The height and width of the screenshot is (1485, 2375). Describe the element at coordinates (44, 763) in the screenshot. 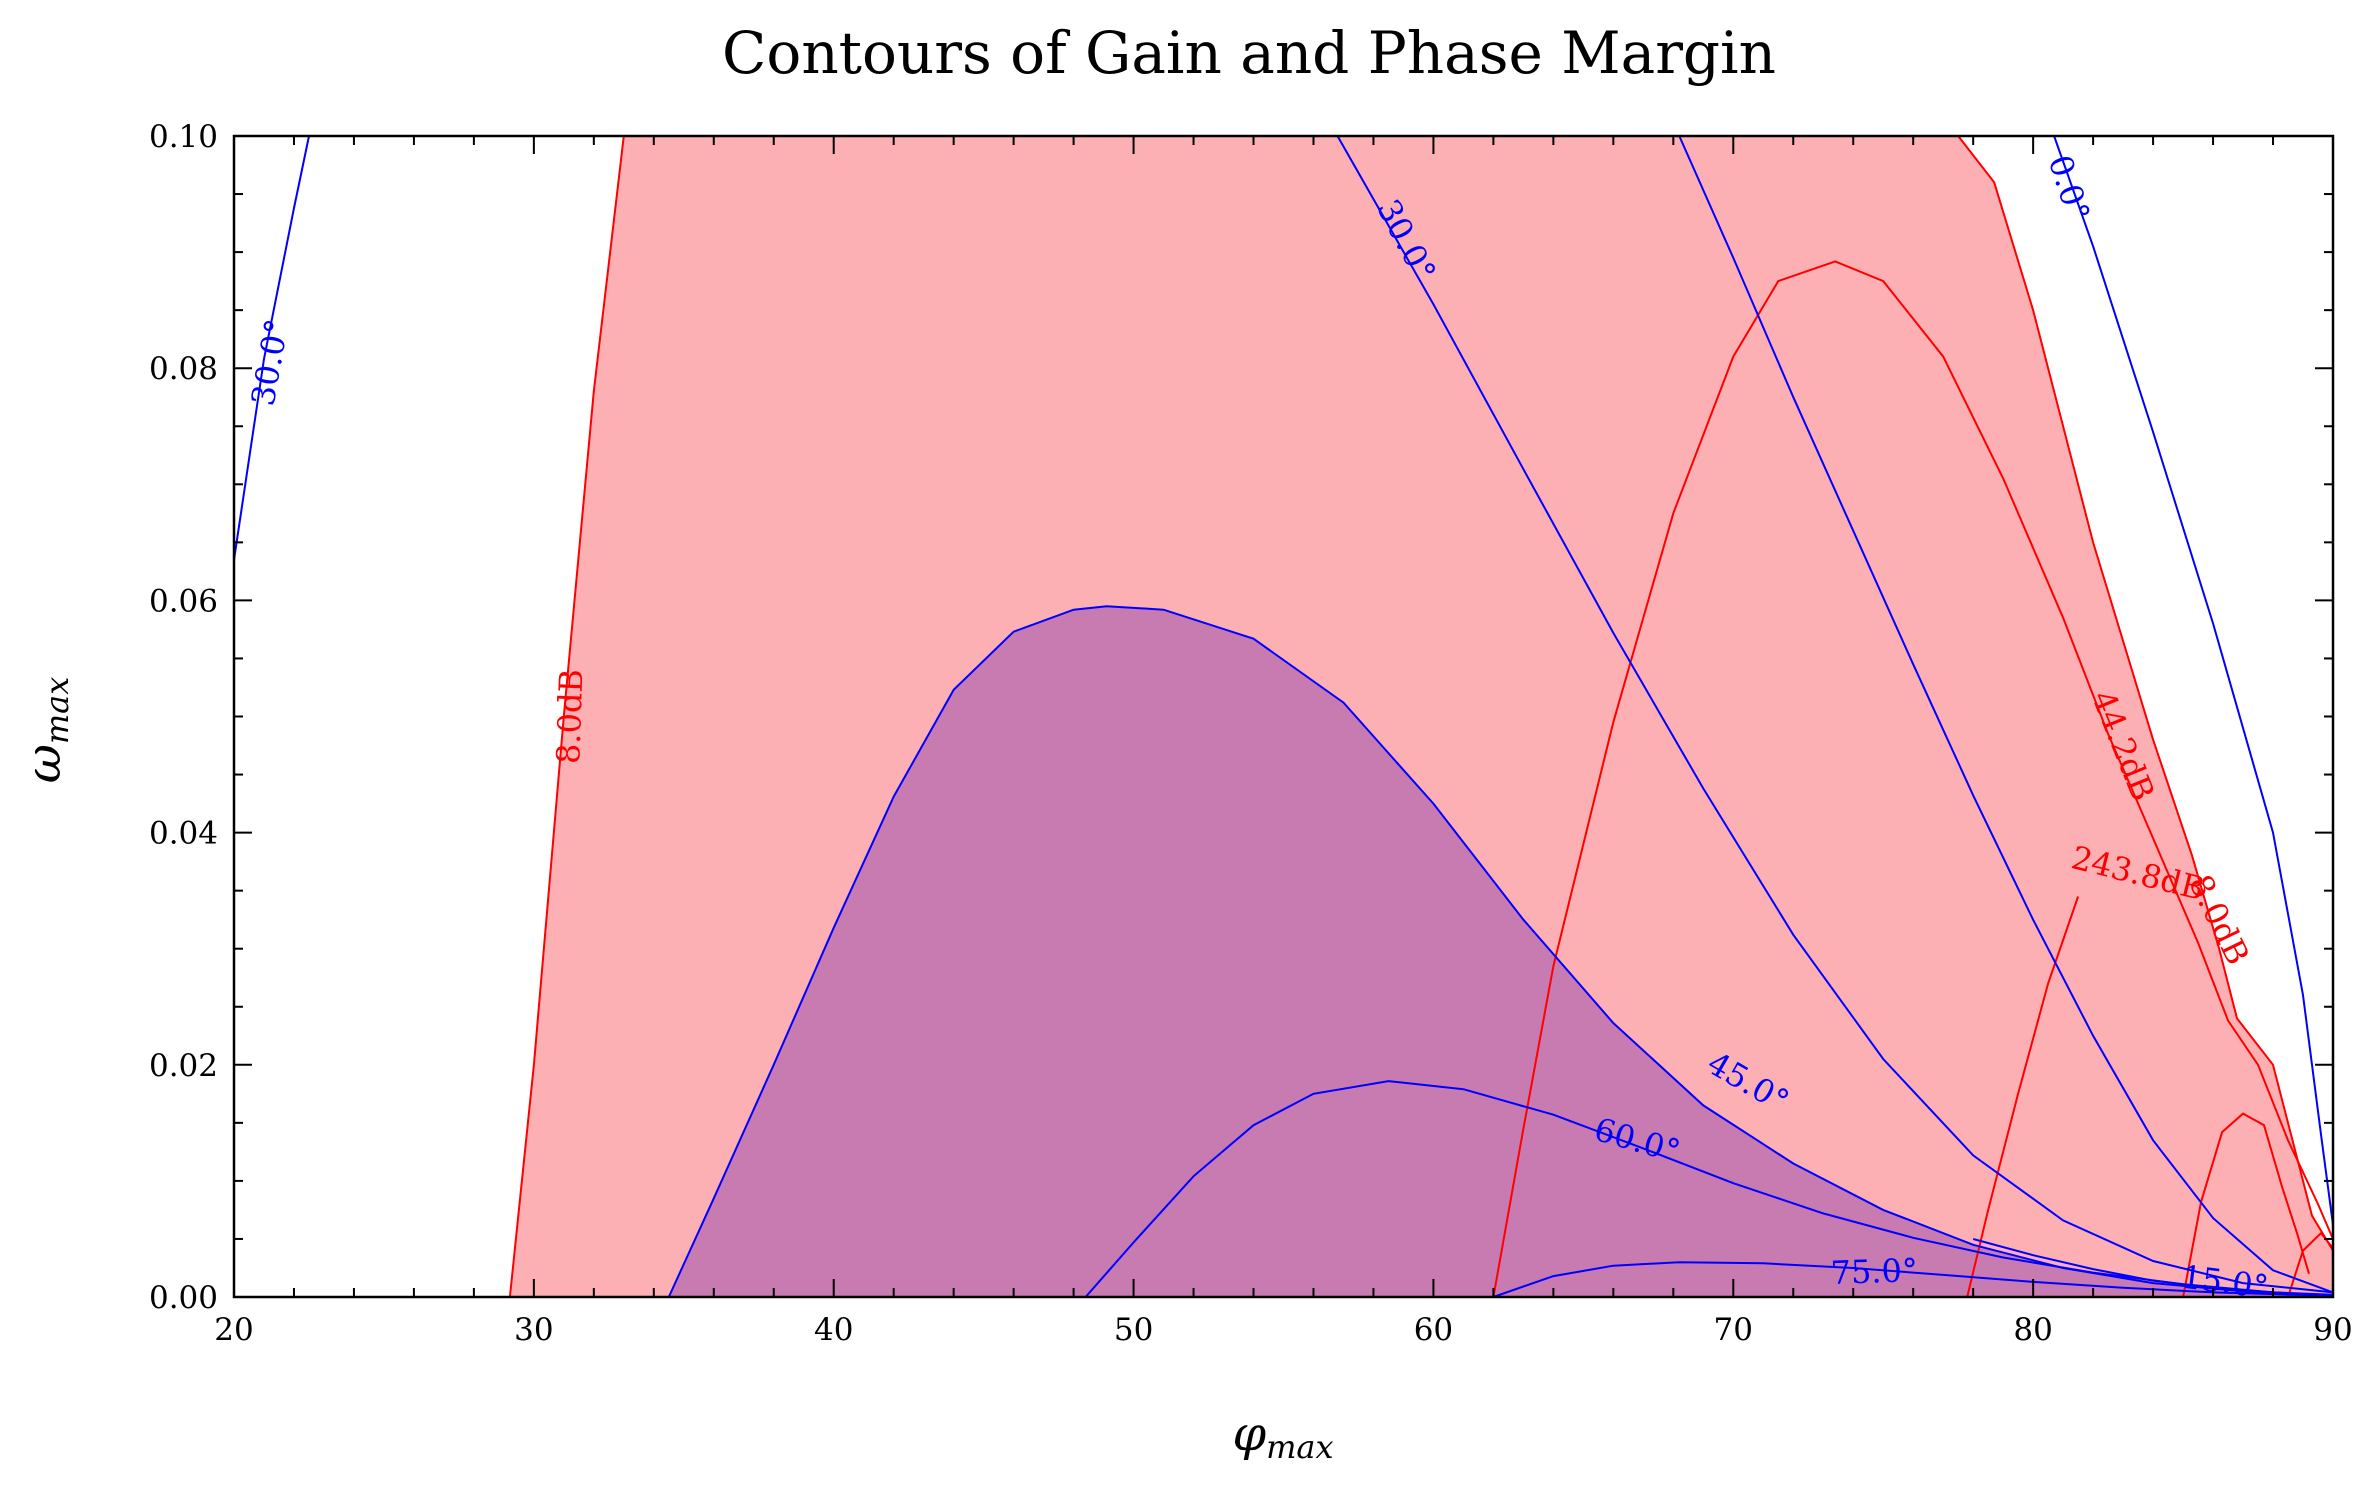

I see `y-axis-label-symbol: ω` at that location.